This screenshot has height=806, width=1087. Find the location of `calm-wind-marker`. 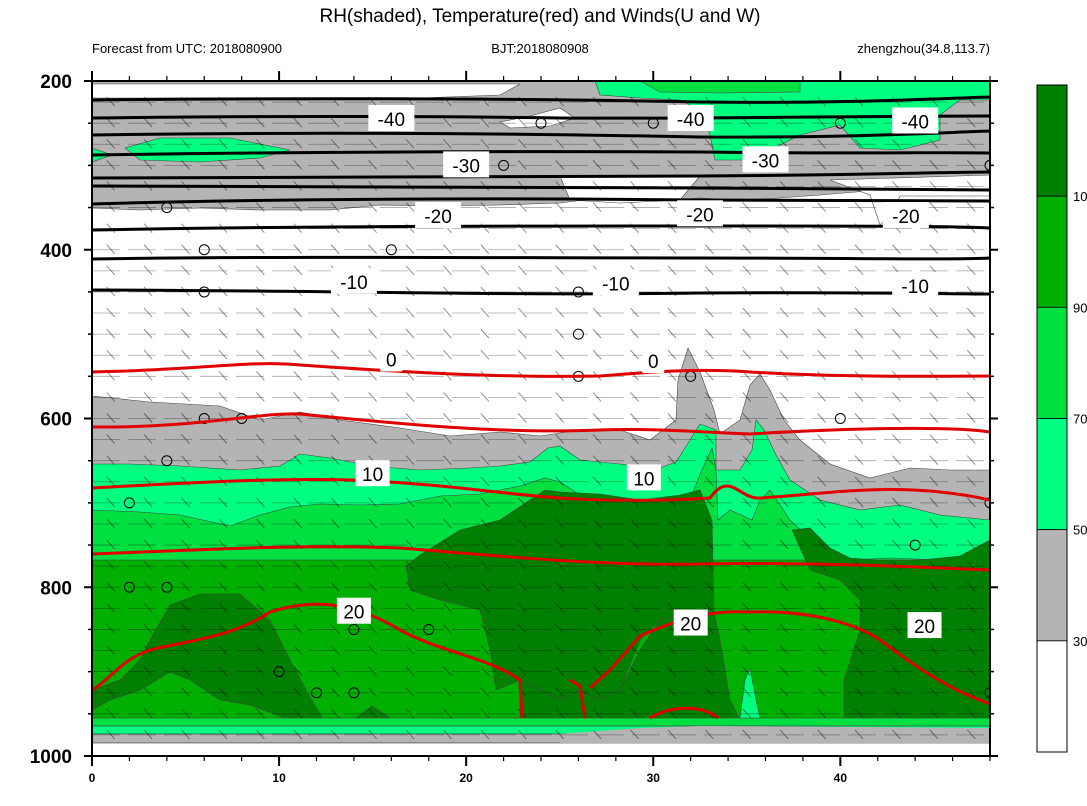

calm-wind-marker is located at coordinates (429, 629).